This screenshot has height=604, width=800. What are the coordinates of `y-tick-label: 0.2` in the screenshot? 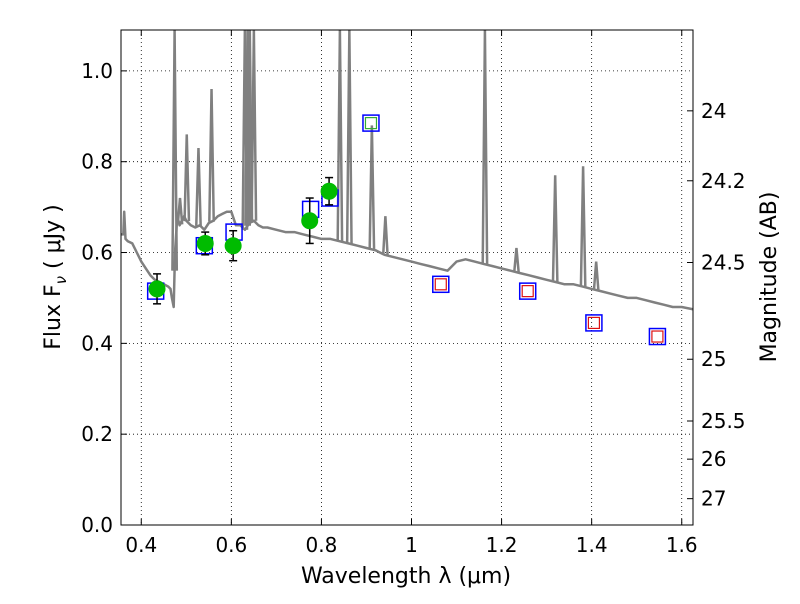 It's located at (97, 434).